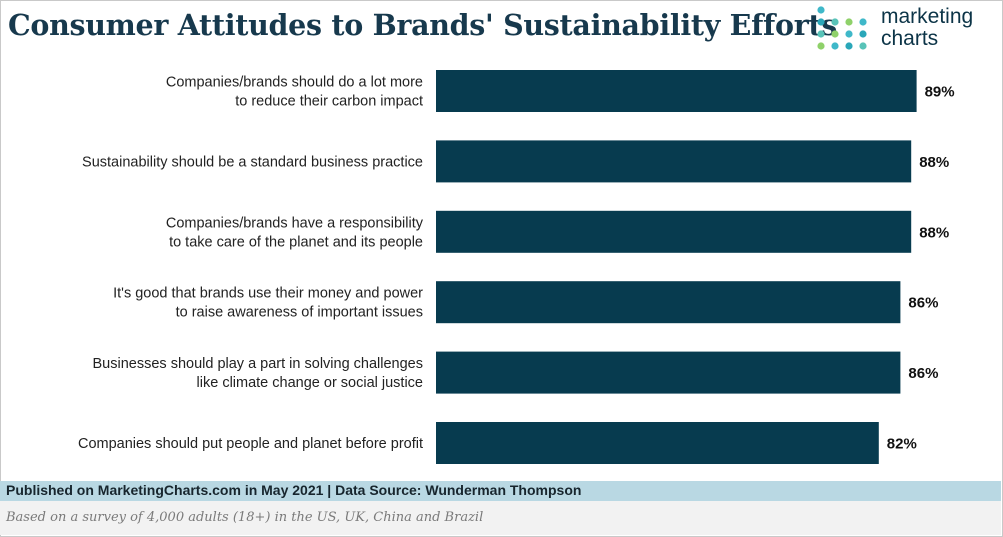 The image size is (1003, 537). I want to click on logo-line-2: charts, so click(910, 38).